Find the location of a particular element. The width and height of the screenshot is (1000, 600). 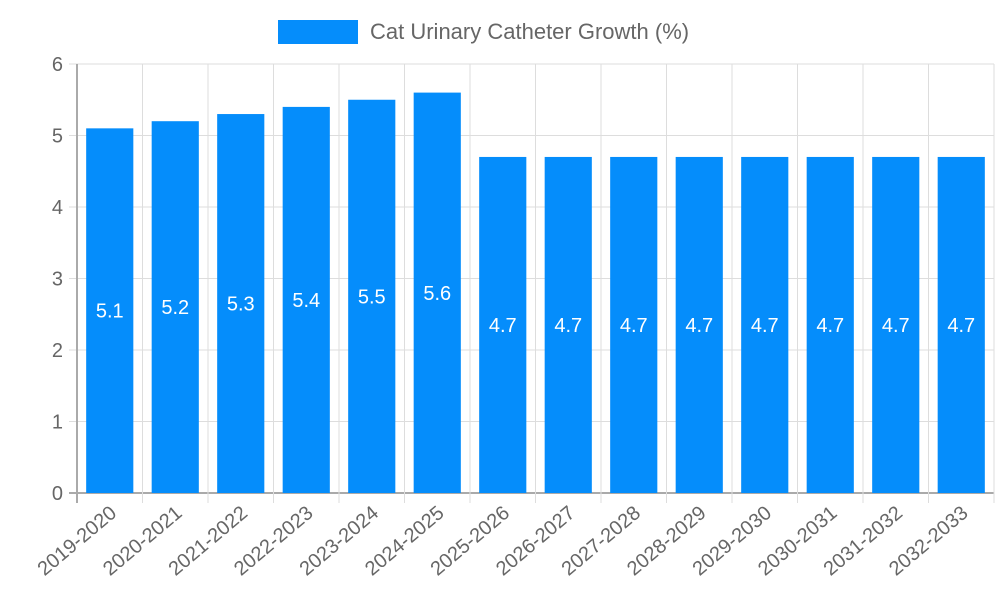

bar-value-label: 5.3 is located at coordinates (241, 305).